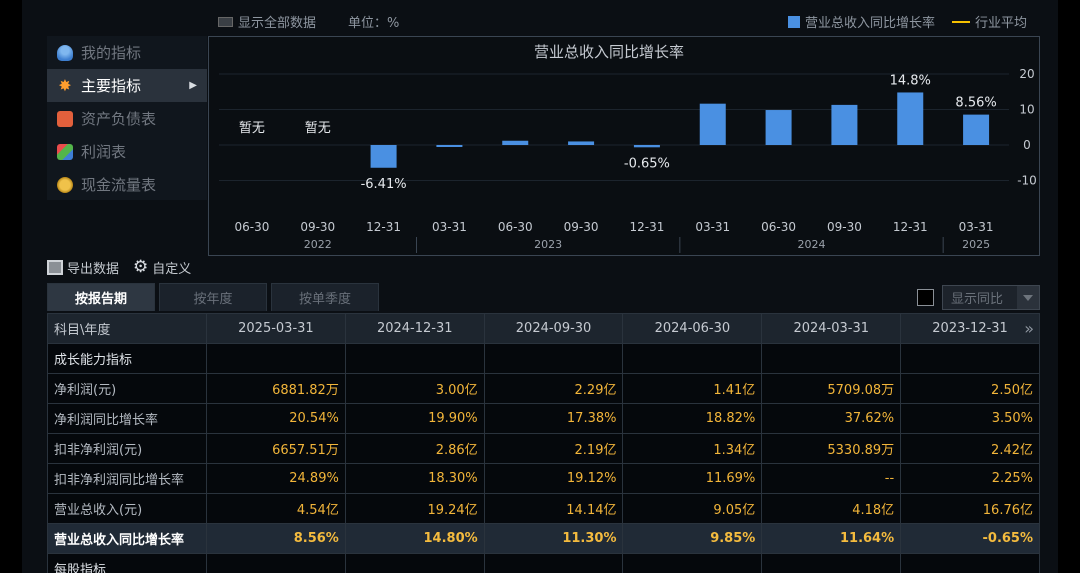 Image resolution: width=1080 pixels, height=573 pixels. Describe the element at coordinates (276, 328) in the screenshot. I see `column-header: 2025-03-31` at that location.